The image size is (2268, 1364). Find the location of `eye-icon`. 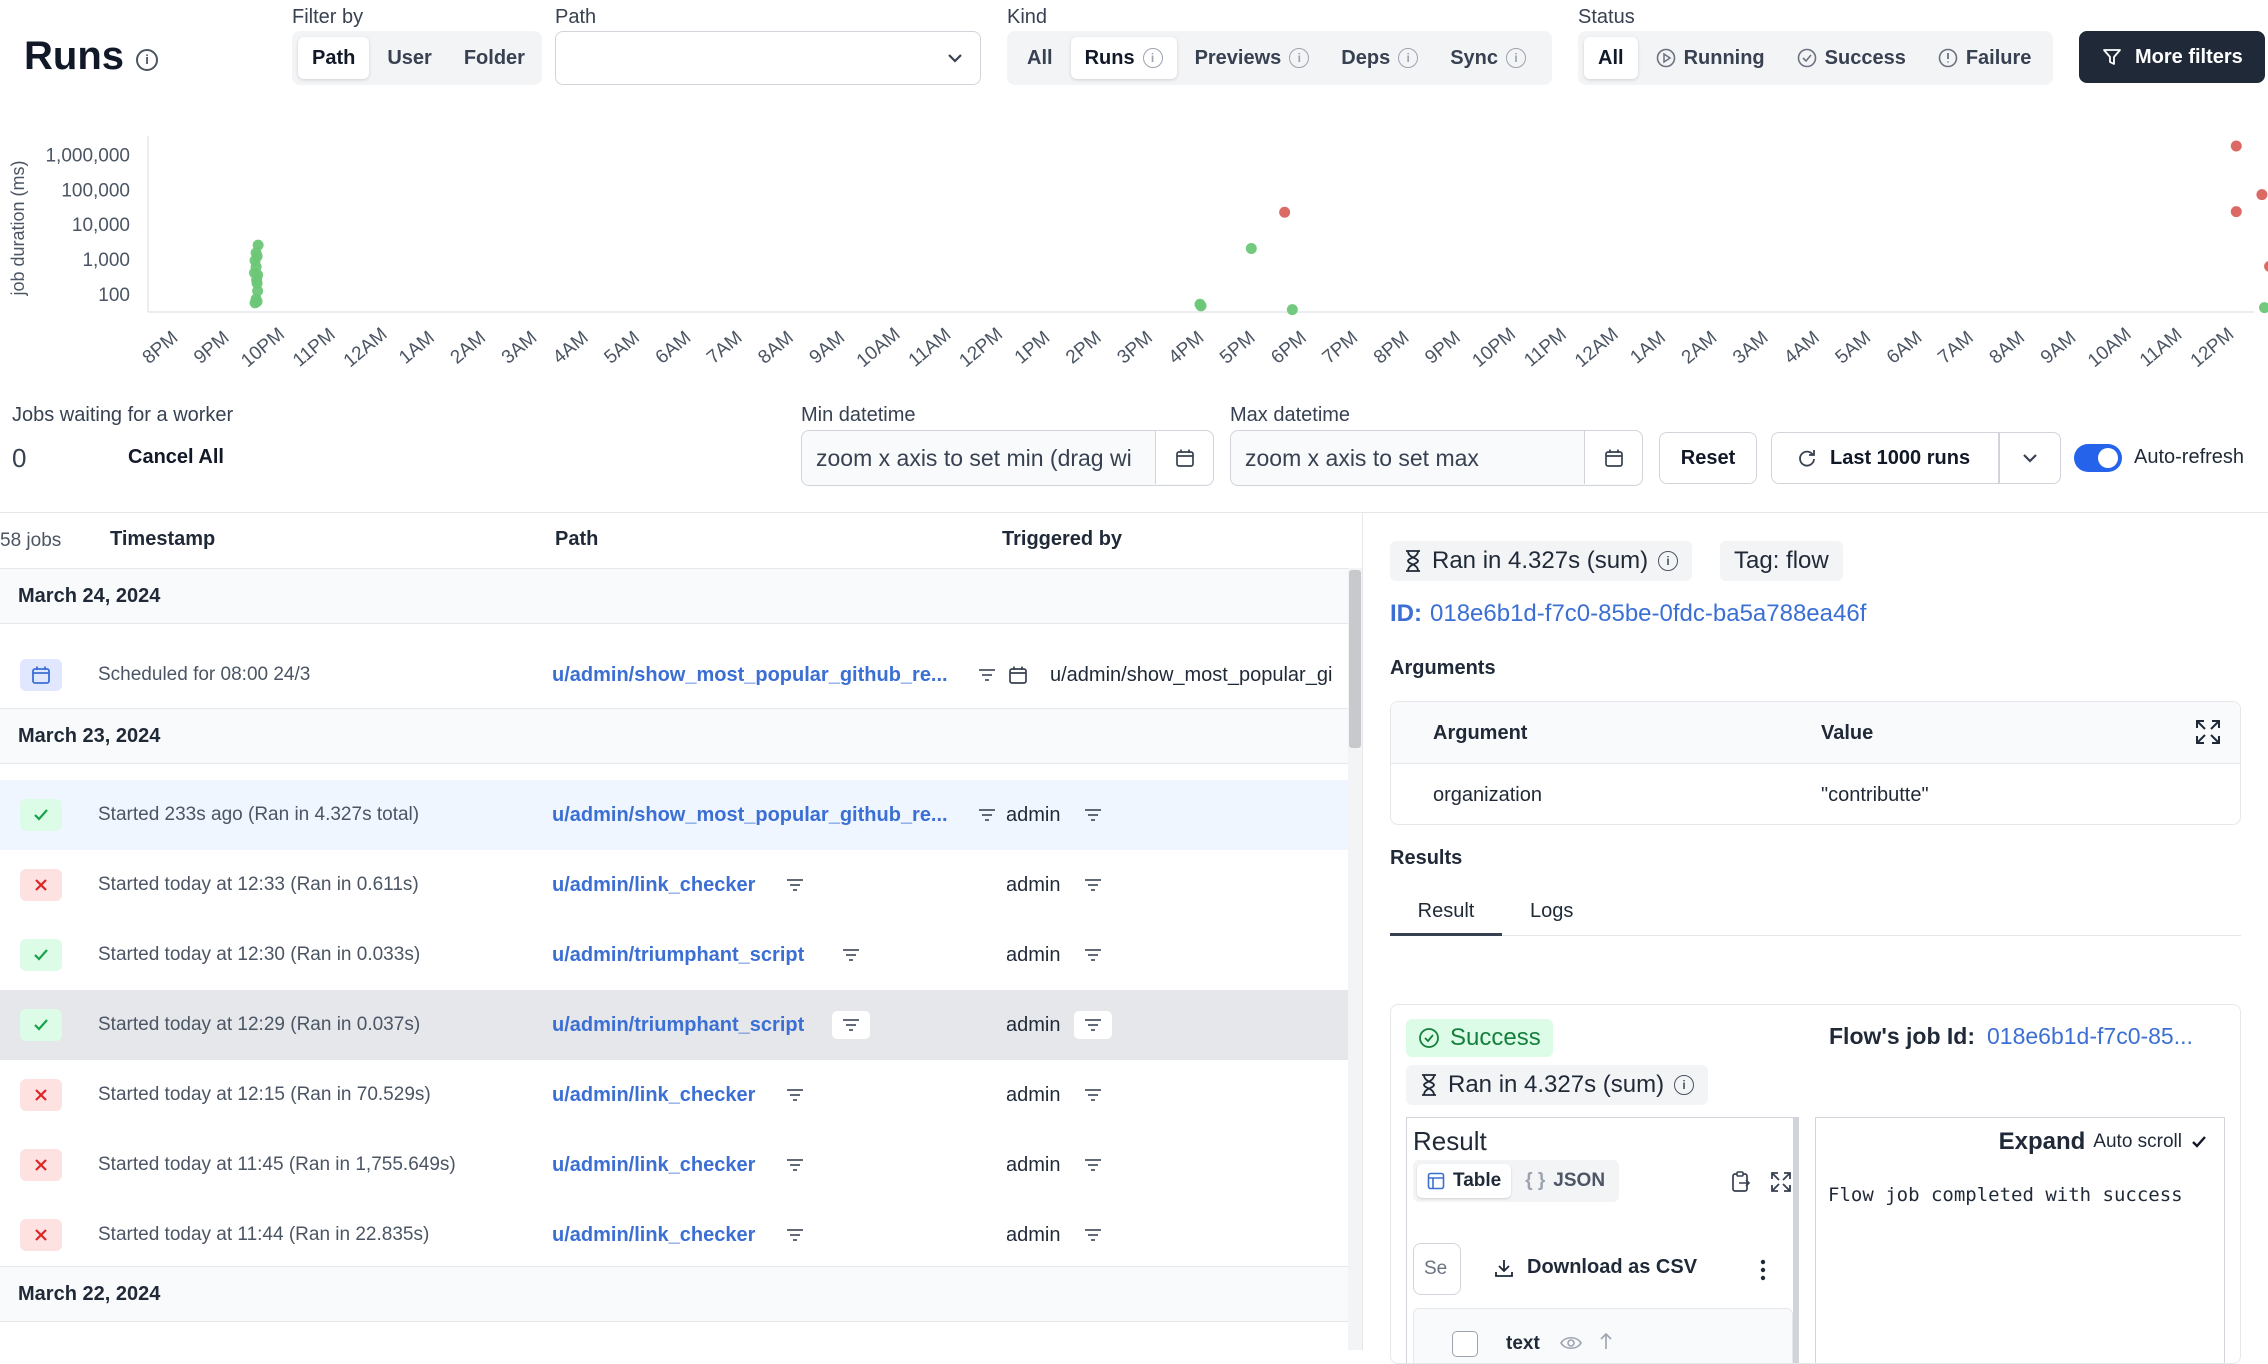

eye-icon is located at coordinates (1571, 1343).